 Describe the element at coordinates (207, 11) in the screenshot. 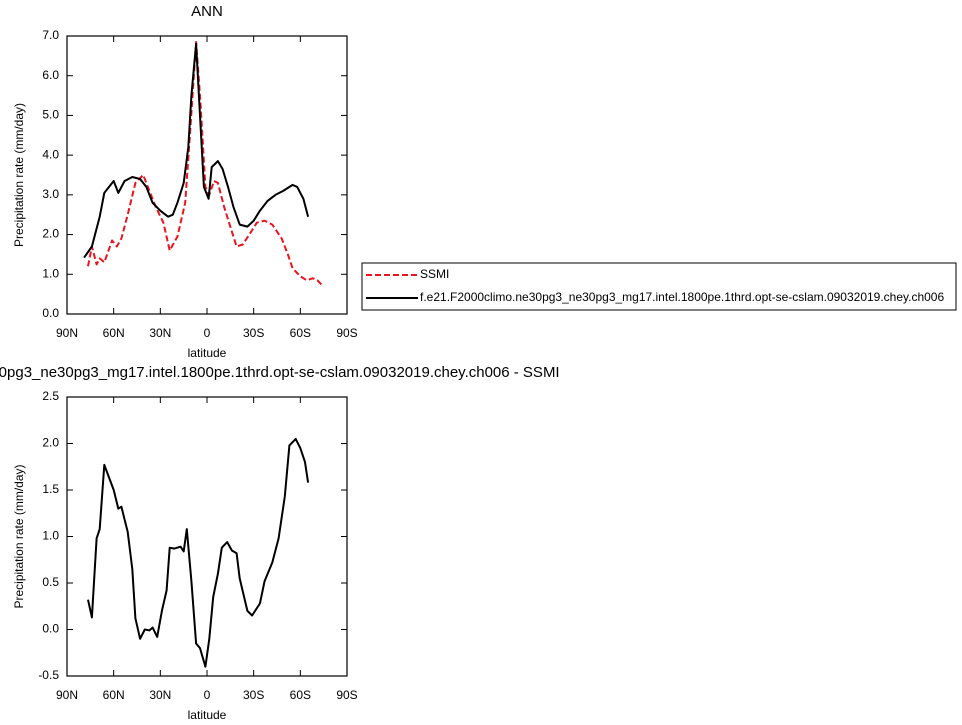

I see `chart-title: ANN` at that location.